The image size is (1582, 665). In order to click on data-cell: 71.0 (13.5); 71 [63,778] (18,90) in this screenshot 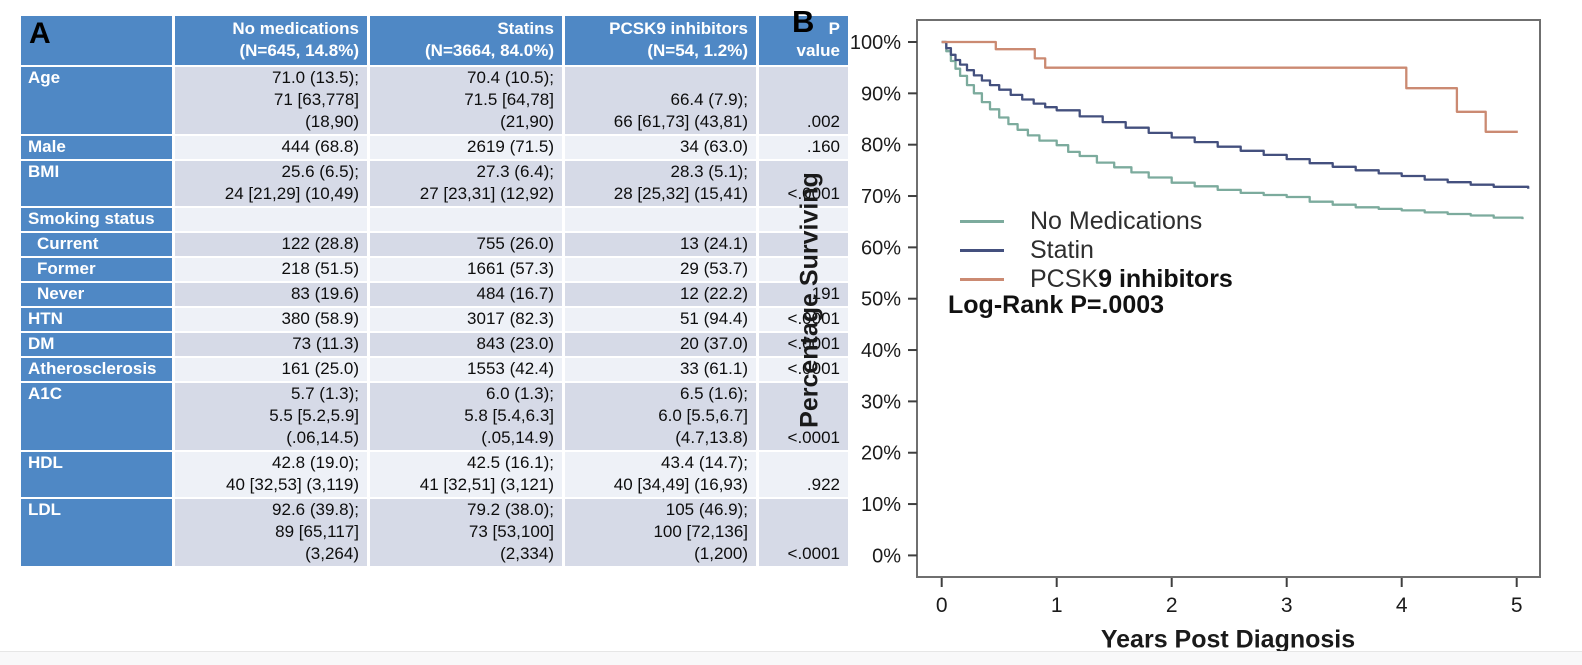, I will do `click(271, 100)`.